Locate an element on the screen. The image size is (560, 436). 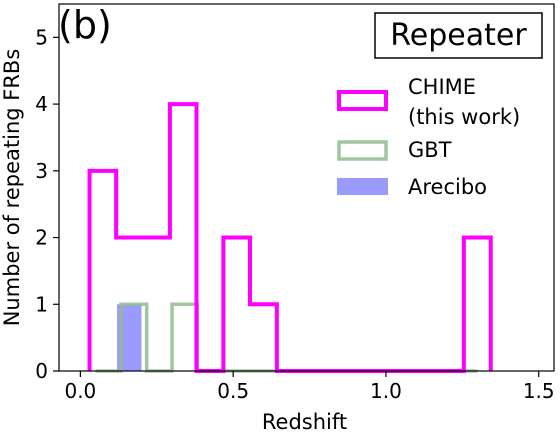
y-axis-title: Number of repeating FRBs is located at coordinates (12, 188).